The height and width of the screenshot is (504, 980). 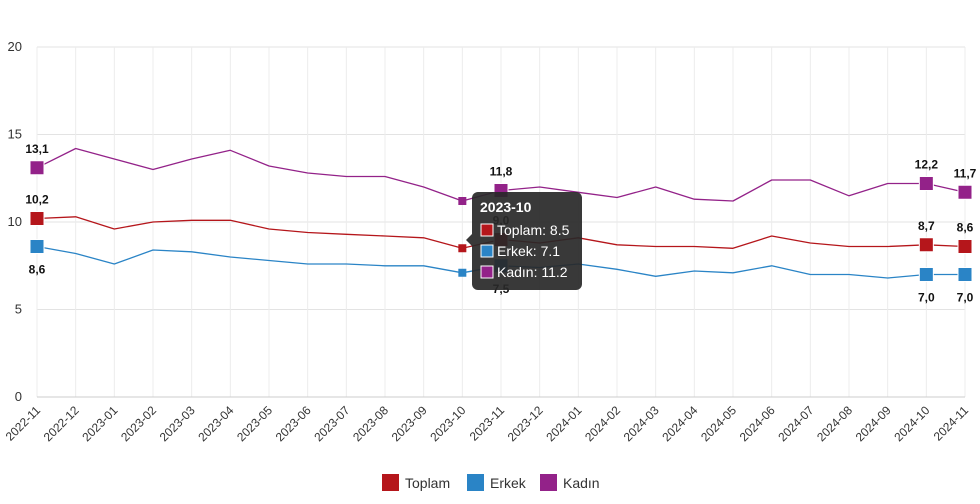 I want to click on x-tick-label: 2023-12, so click(x=525, y=423).